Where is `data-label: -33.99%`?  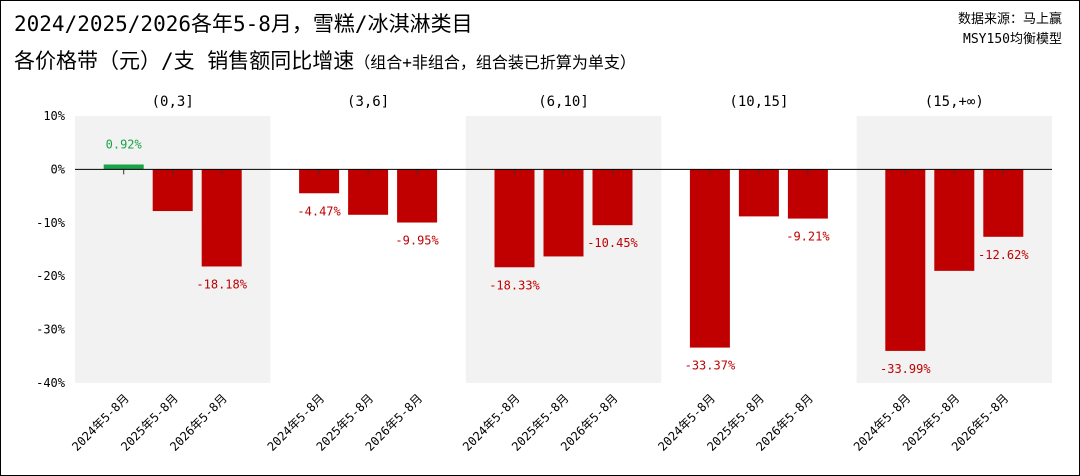 data-label: -33.99% is located at coordinates (905, 369).